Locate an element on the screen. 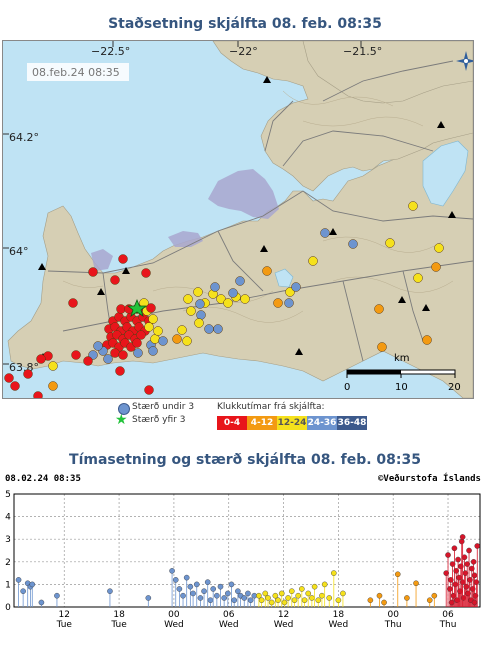  map-timestamp: 08.feb.24 08:35 is located at coordinates (76, 72).